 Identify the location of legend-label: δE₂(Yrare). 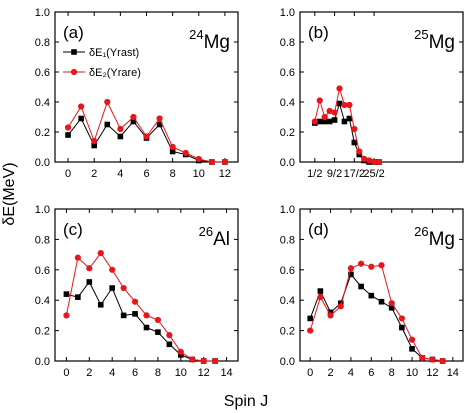
(115, 73).